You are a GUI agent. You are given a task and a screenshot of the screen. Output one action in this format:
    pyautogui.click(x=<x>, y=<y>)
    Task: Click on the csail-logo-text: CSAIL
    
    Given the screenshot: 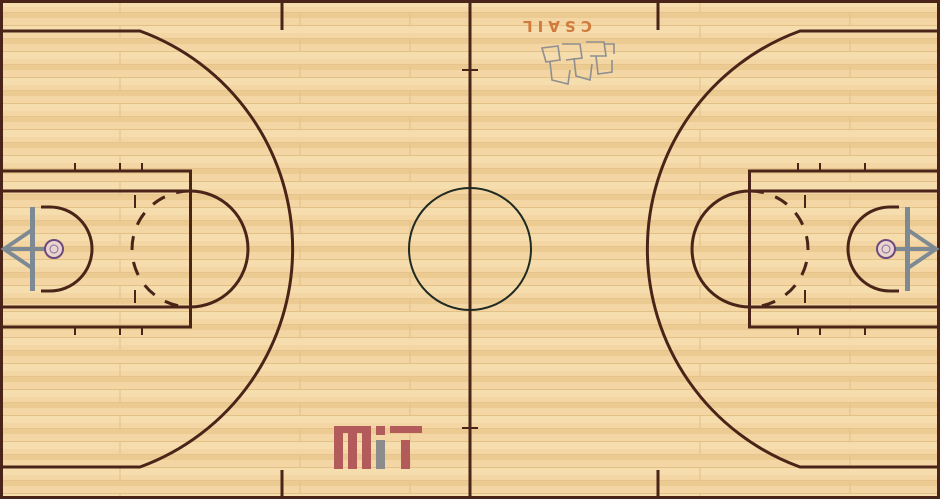 What is the action you would take?
    pyautogui.click(x=555, y=26)
    